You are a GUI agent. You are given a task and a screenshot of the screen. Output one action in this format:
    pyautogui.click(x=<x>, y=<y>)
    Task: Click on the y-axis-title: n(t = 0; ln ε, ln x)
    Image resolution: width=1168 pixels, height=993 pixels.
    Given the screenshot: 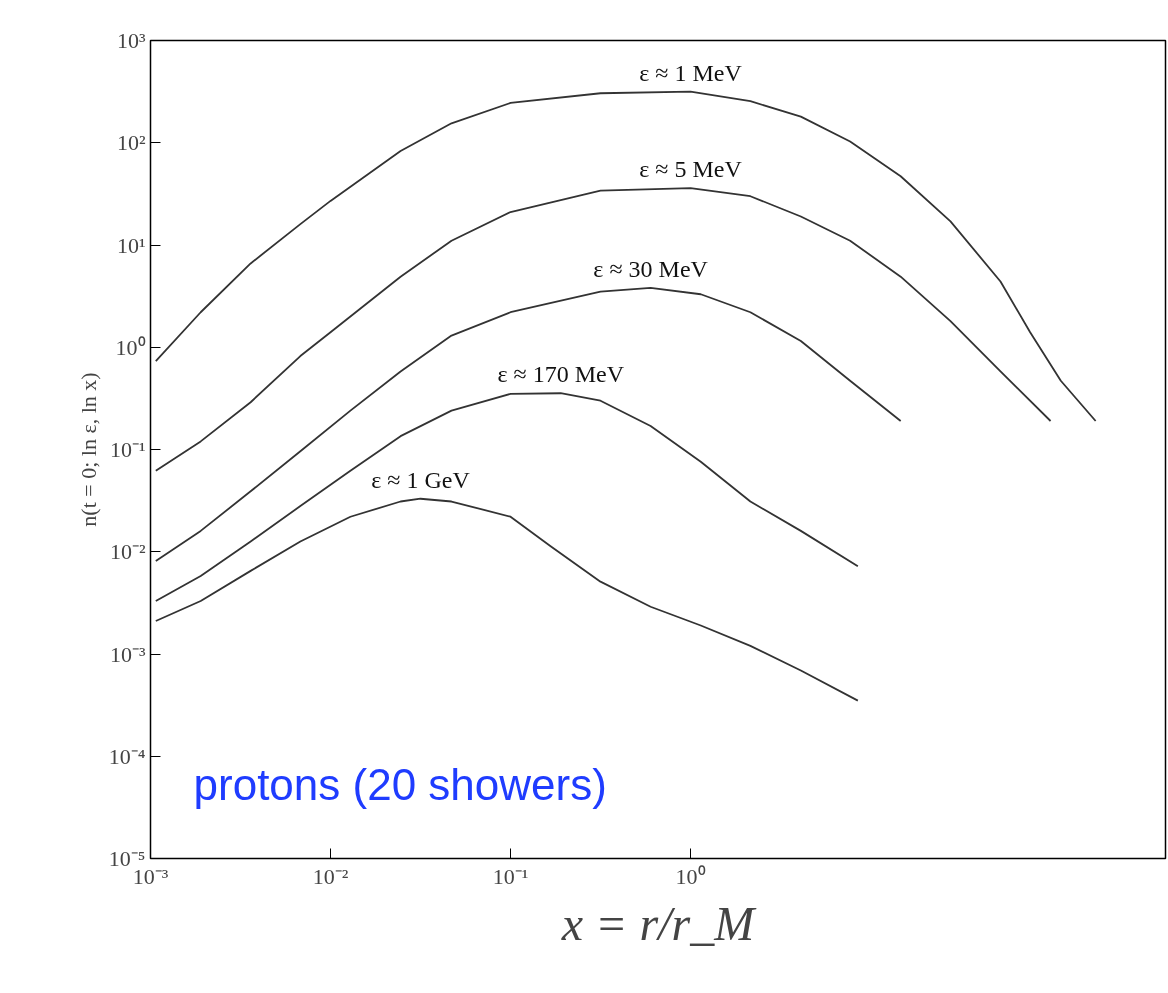 What is the action you would take?
    pyautogui.click(x=88, y=449)
    